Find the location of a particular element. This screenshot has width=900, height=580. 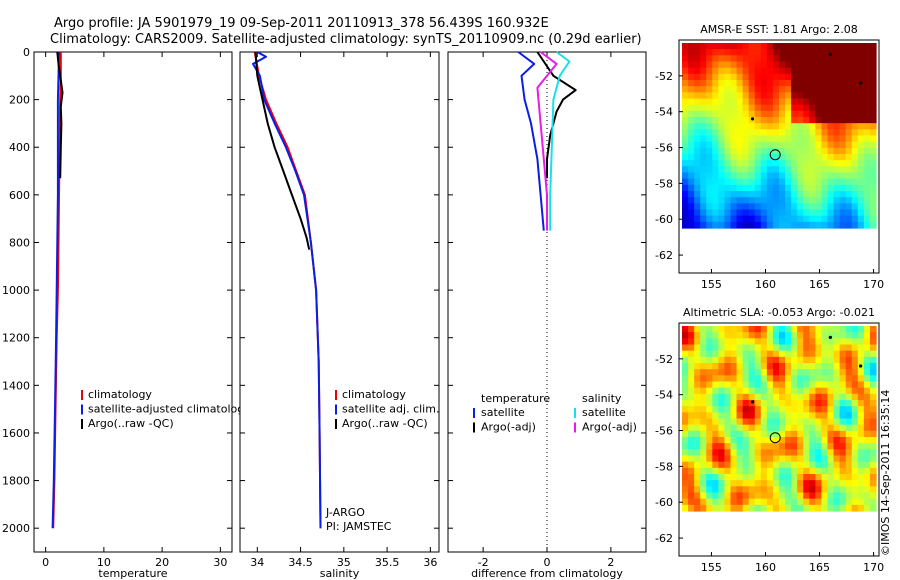

y-tick-label: 200 is located at coordinates (19, 100).